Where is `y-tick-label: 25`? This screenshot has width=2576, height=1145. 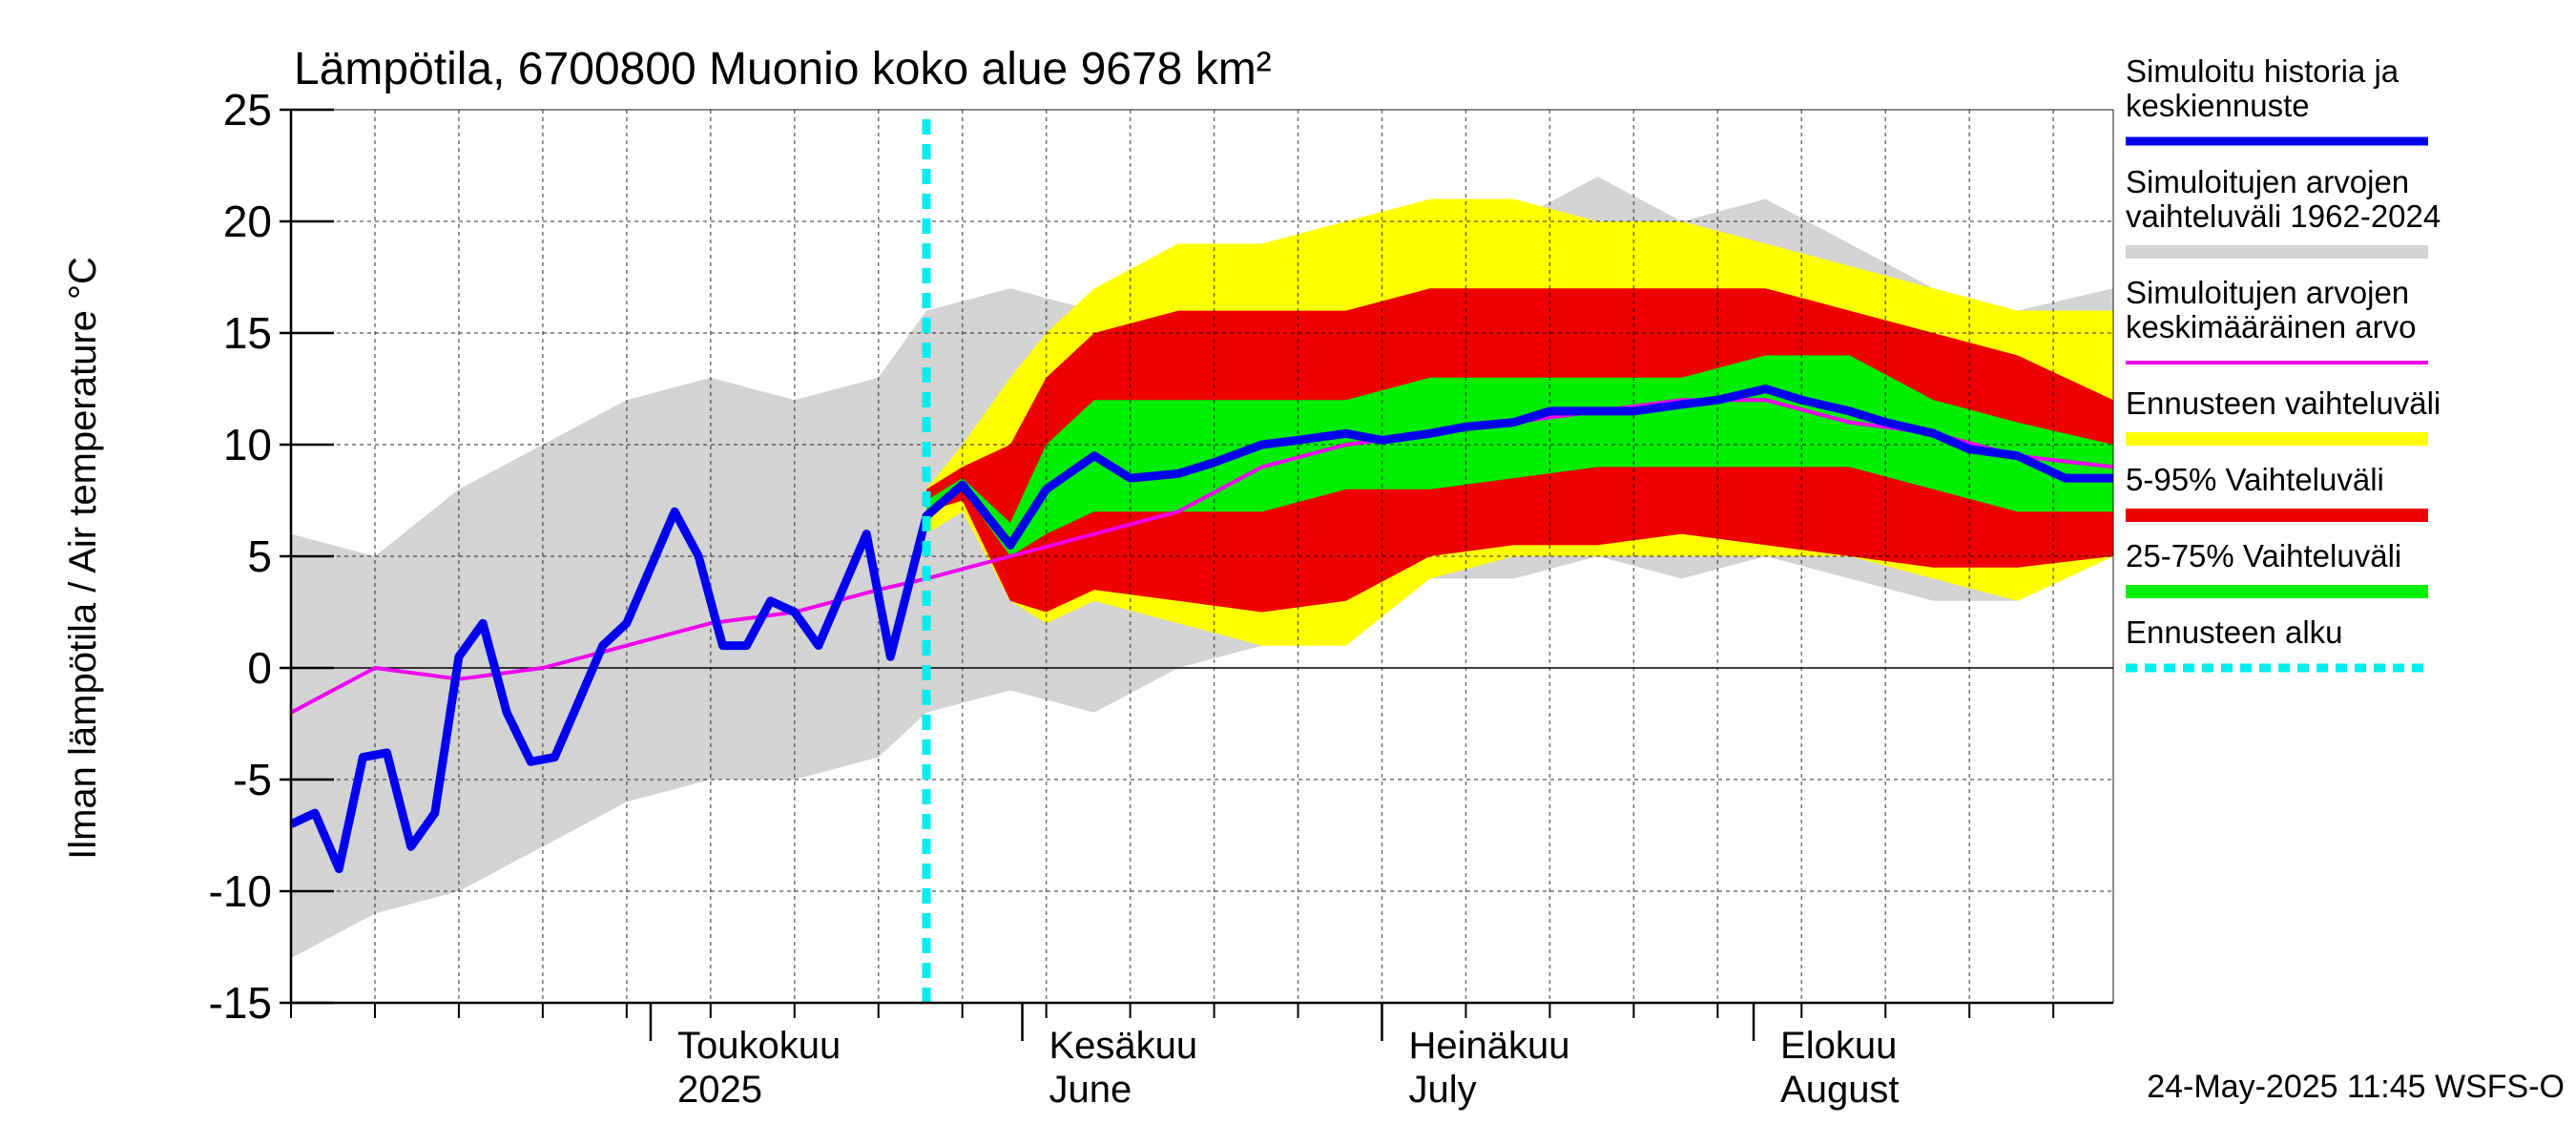
y-tick-label: 25 is located at coordinates (247, 110).